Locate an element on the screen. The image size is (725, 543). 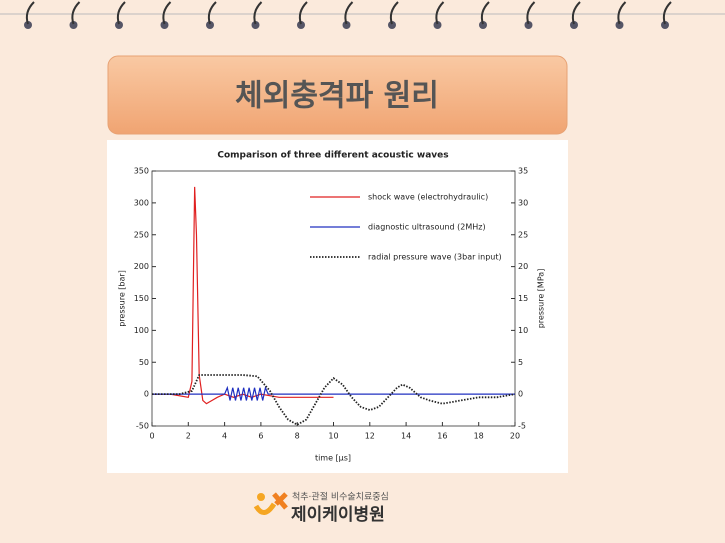
y-tick-label: 0 is located at coordinates (146, 394).